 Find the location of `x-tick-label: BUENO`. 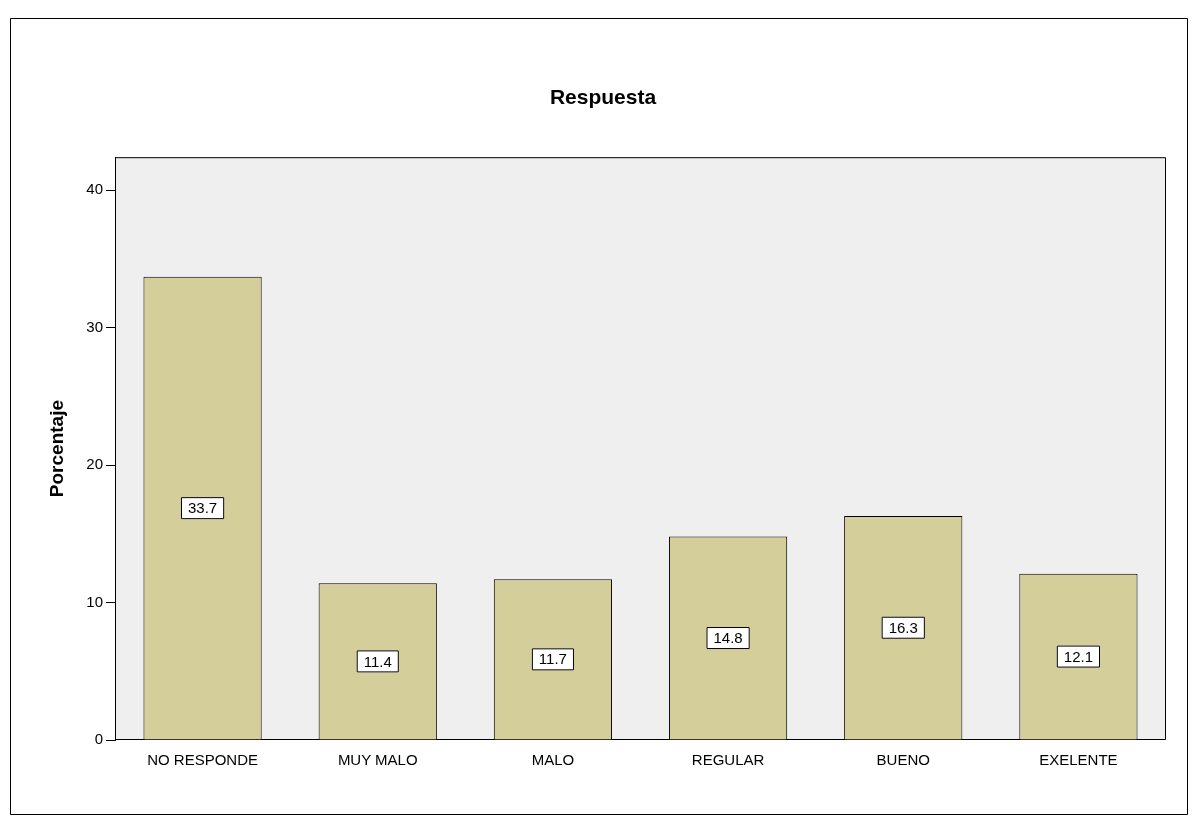

x-tick-label: BUENO is located at coordinates (903, 760).